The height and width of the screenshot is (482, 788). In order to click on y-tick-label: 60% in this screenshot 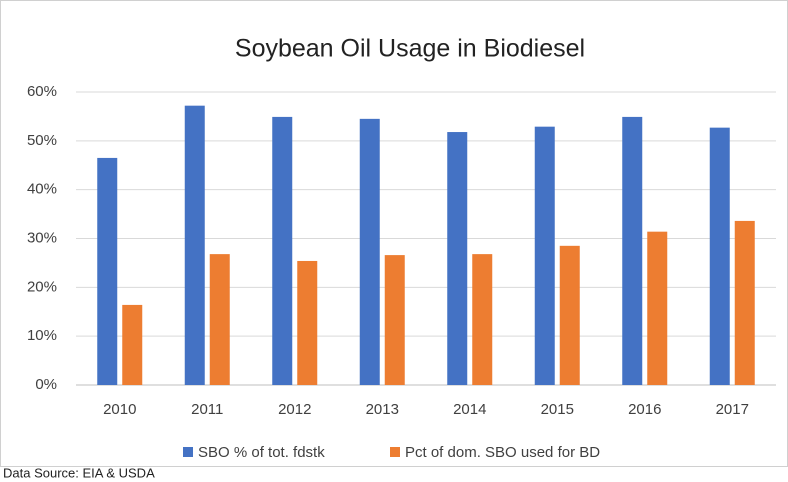, I will do `click(42, 91)`.